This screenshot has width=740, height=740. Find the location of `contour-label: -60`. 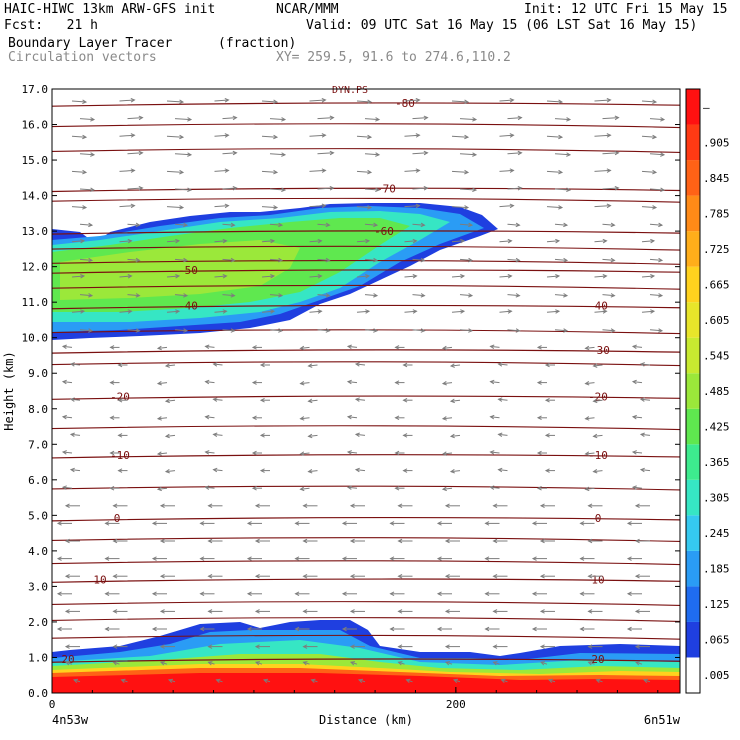

contour-label: -60 is located at coordinates (384, 231).